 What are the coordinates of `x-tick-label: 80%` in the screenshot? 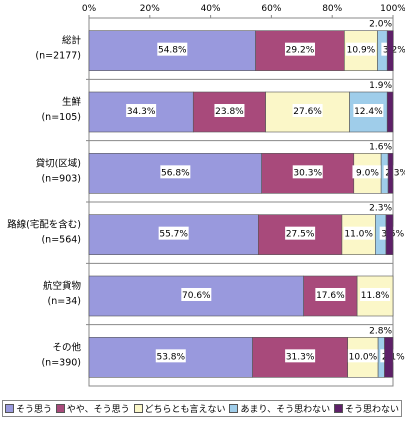 It's located at (332, 9).